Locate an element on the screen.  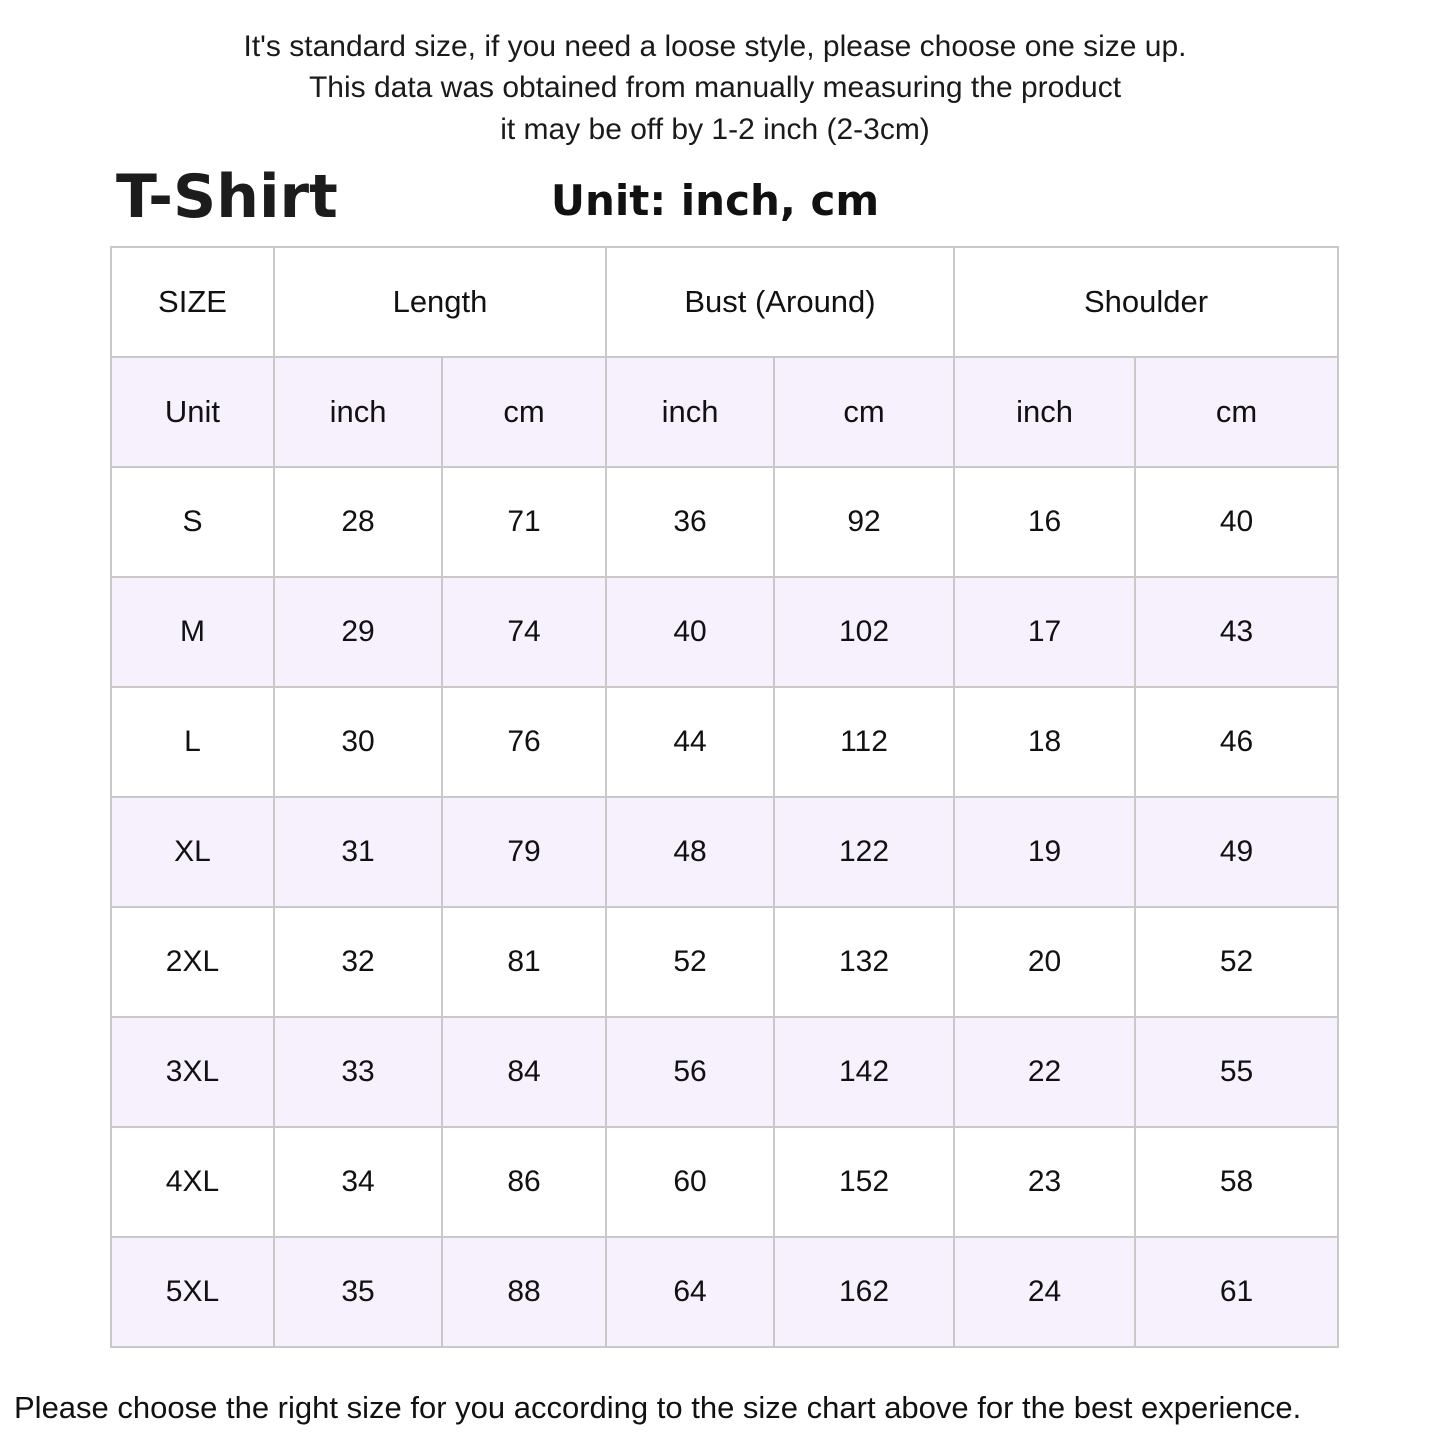
measurement-cell: 79 is located at coordinates (524, 852).